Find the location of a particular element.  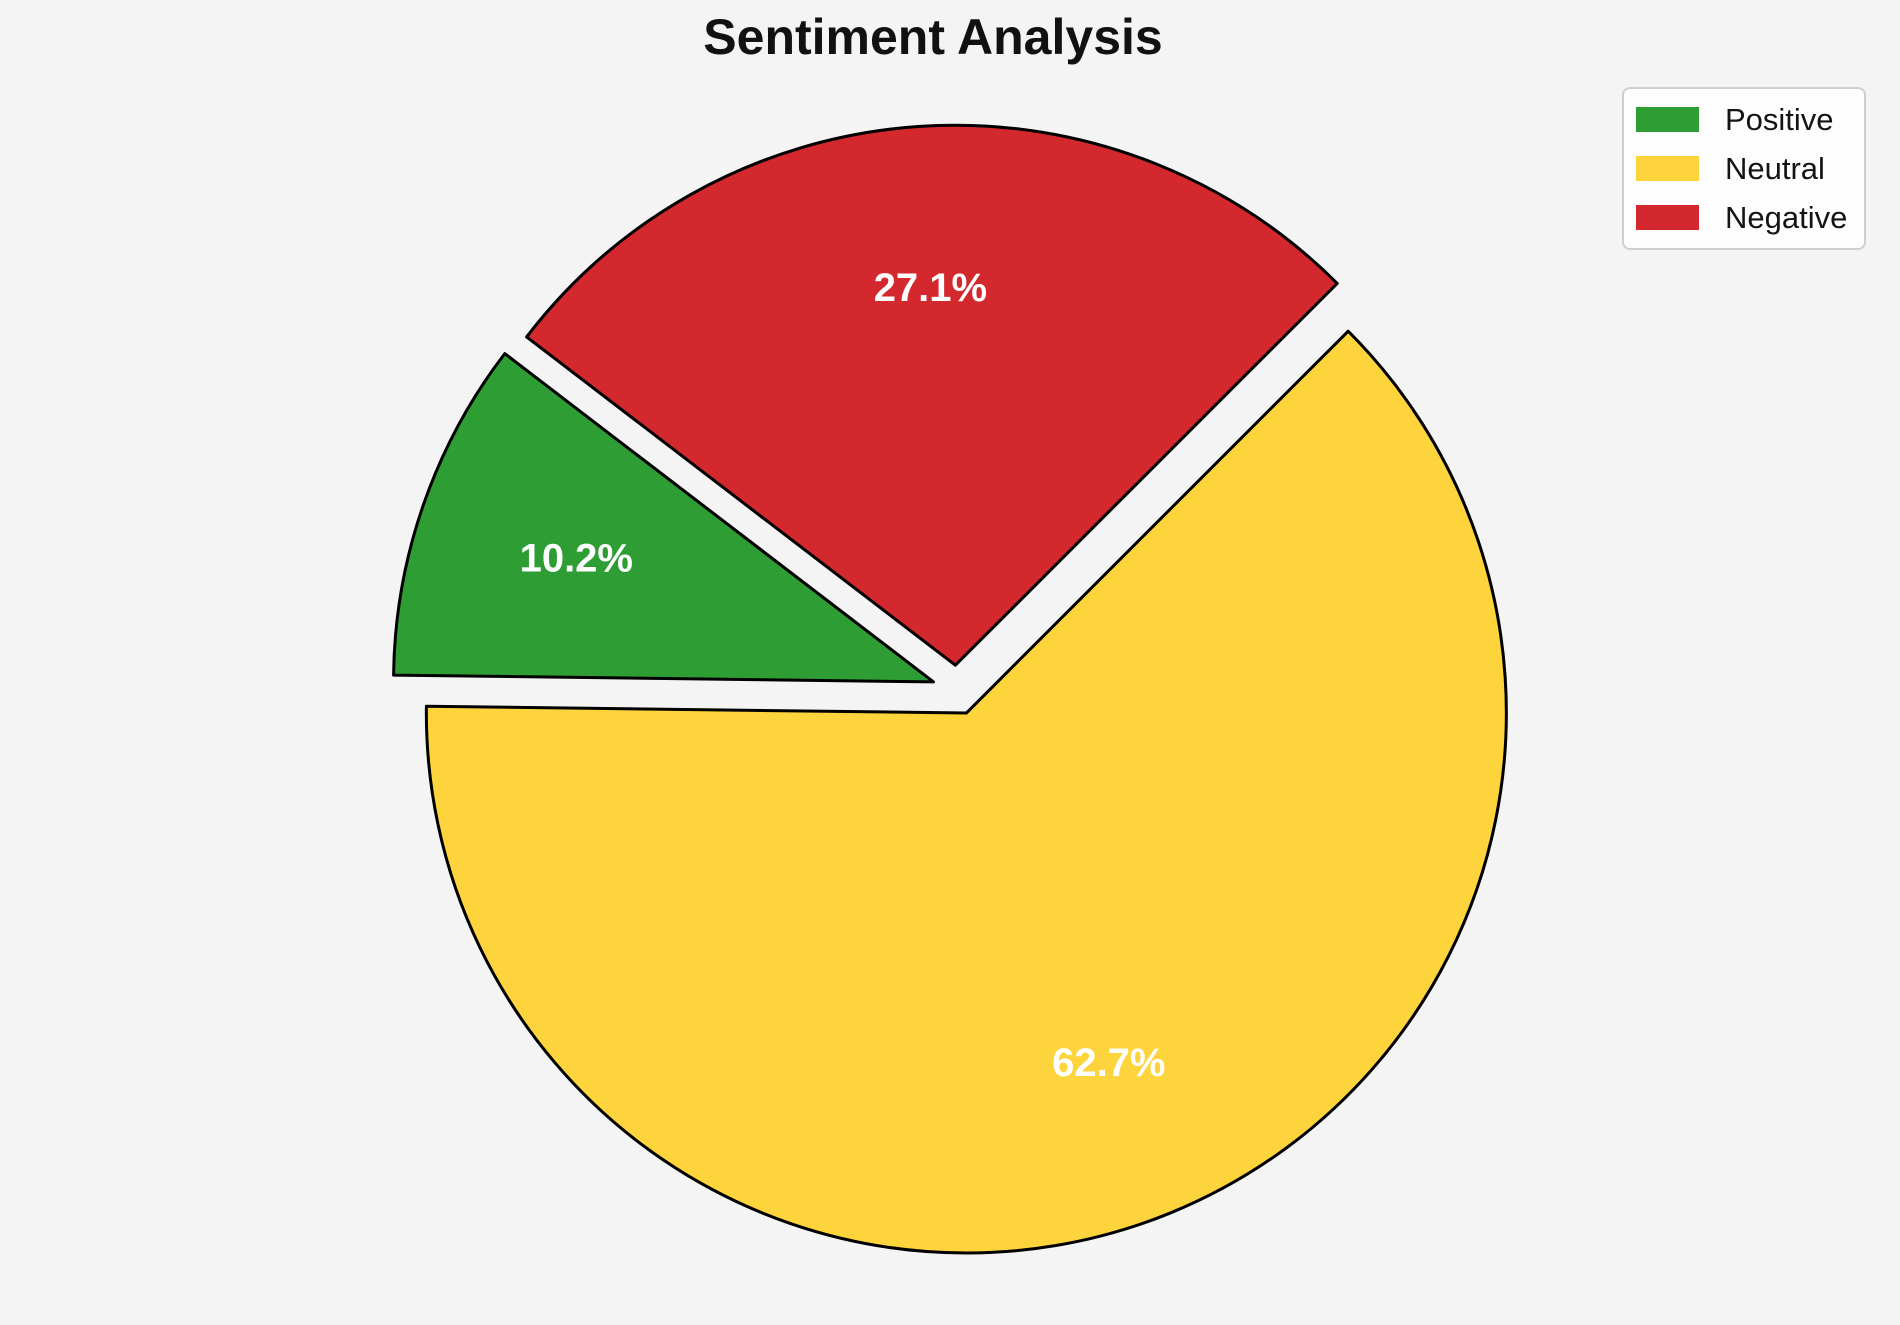

pct-label-negative: 27.1% is located at coordinates (930, 288).